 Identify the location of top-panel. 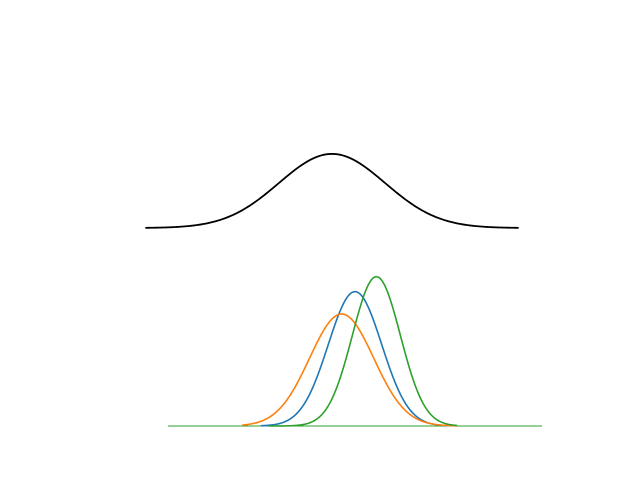
(332, 191).